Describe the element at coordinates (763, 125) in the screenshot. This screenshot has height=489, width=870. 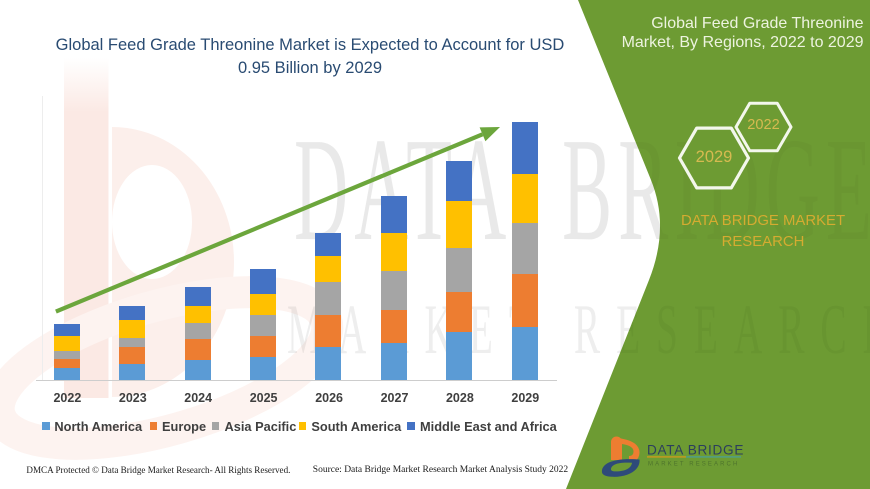
I see `svg-text: 2022` at that location.